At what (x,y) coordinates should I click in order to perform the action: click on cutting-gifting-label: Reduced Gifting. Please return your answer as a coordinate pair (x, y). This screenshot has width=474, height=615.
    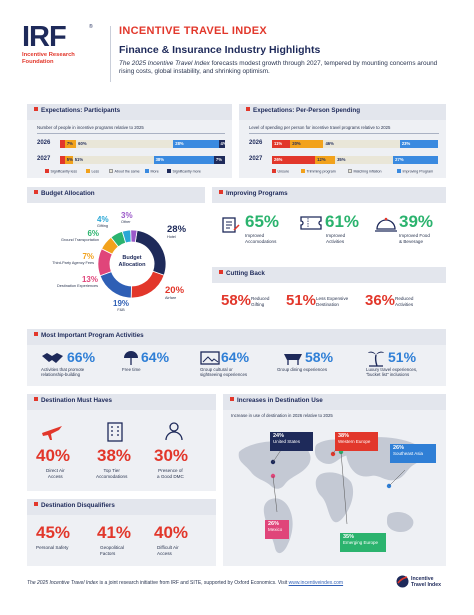
    Looking at the image, I should click on (260, 301).